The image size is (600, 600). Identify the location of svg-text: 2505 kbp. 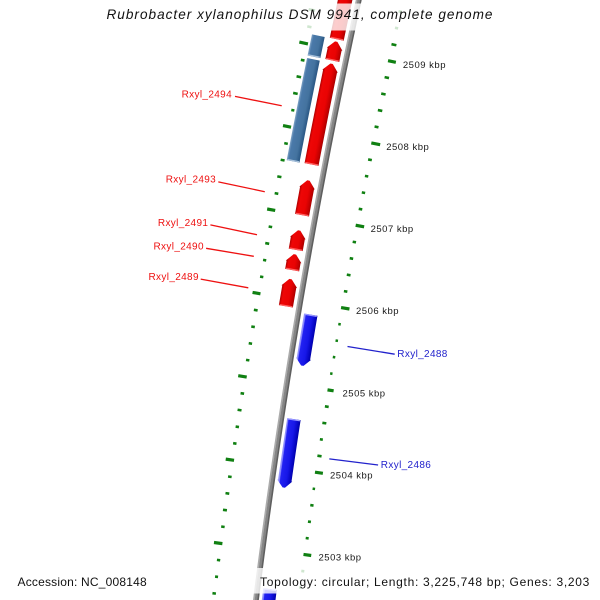
(364, 393).